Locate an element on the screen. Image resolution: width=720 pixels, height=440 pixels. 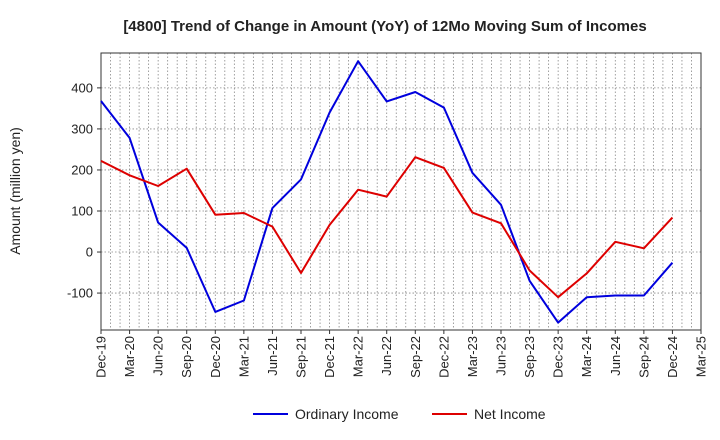
x-tick-label: Dec-24 is located at coordinates (672, 357).